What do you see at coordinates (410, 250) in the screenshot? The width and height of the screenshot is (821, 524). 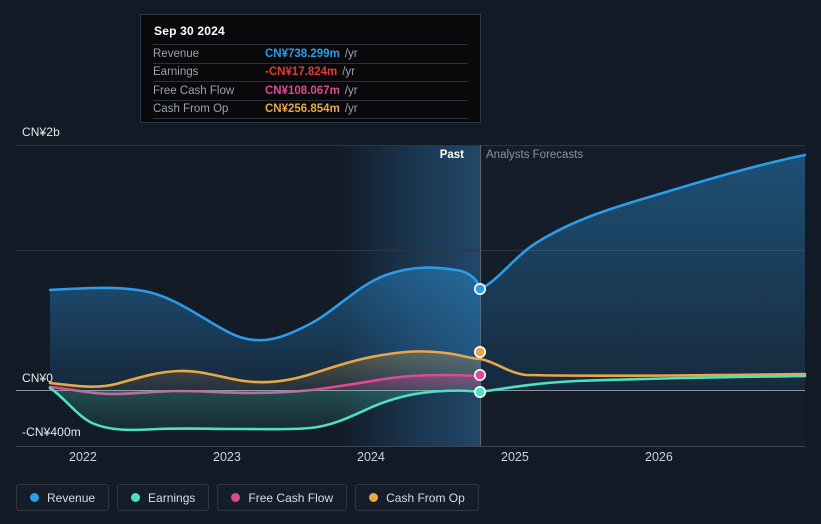 I see `gridline-1b` at bounding box center [410, 250].